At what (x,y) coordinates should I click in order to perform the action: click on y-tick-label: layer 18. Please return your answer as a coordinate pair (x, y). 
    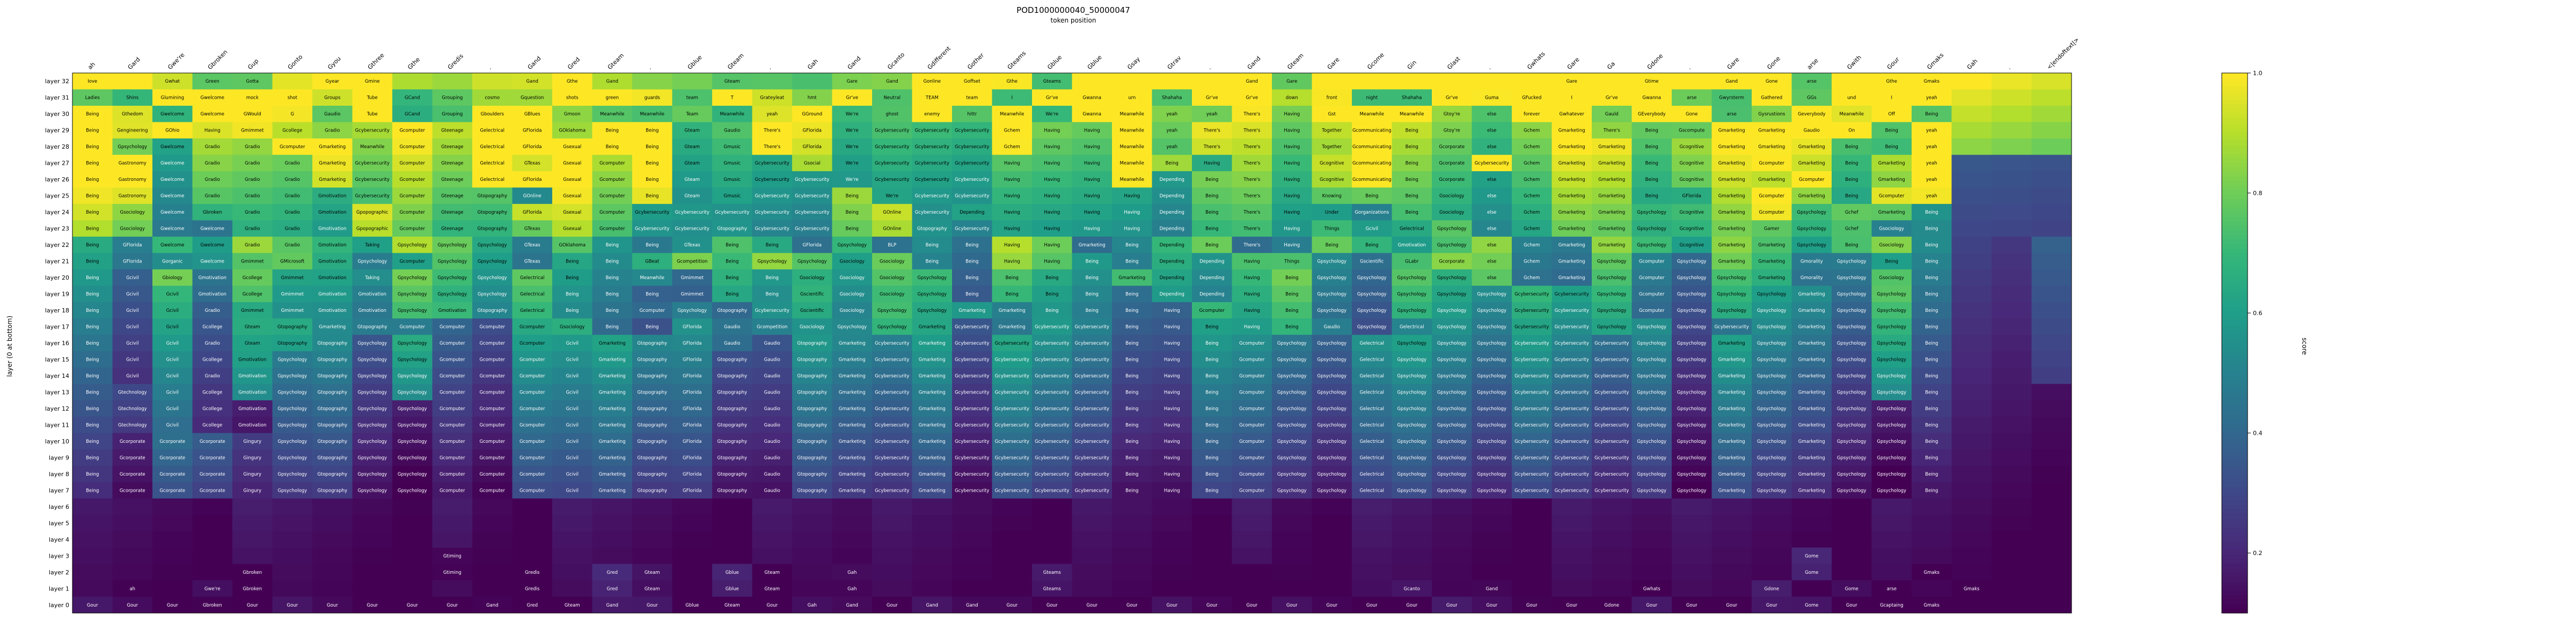
    Looking at the image, I should click on (57, 310).